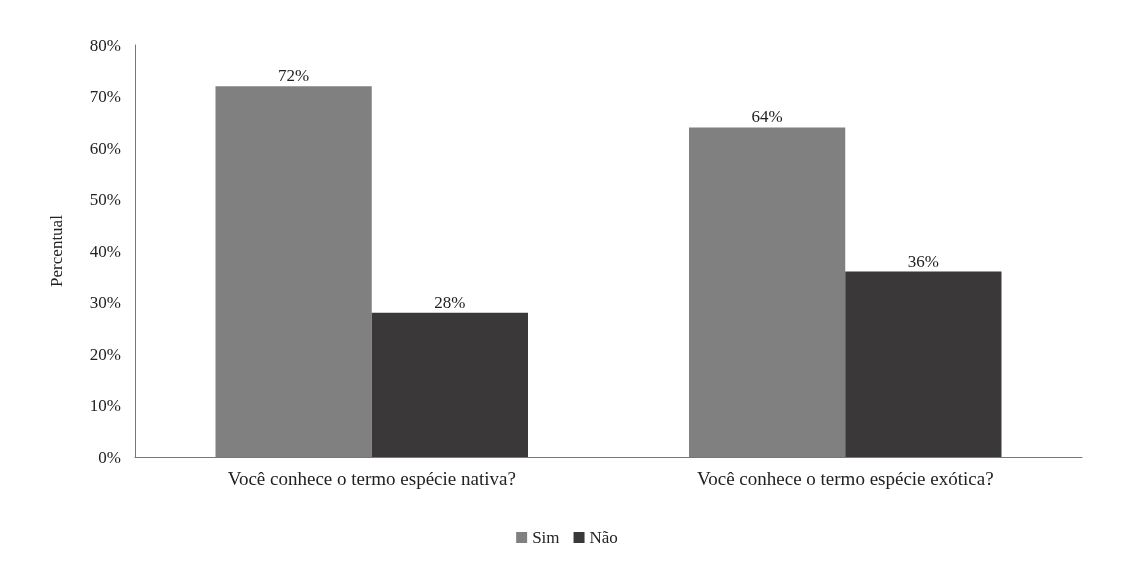 This screenshot has width=1134, height=581. What do you see at coordinates (109, 457) in the screenshot?
I see `y-tick-label: 0%` at bounding box center [109, 457].